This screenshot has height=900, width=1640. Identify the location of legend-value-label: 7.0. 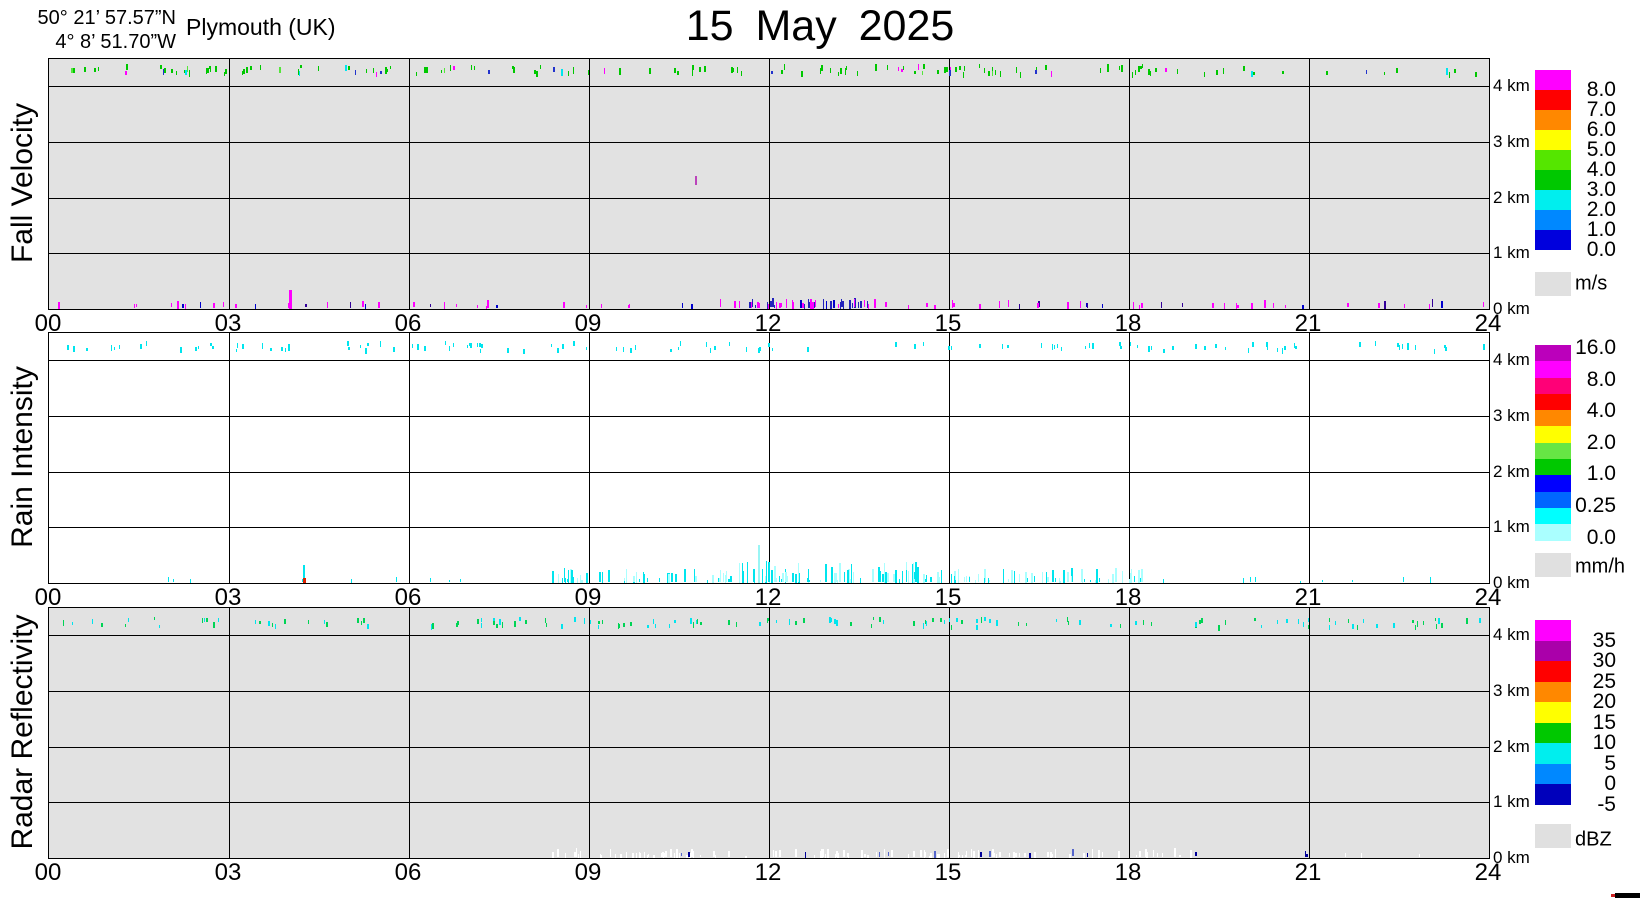
(1601, 109).